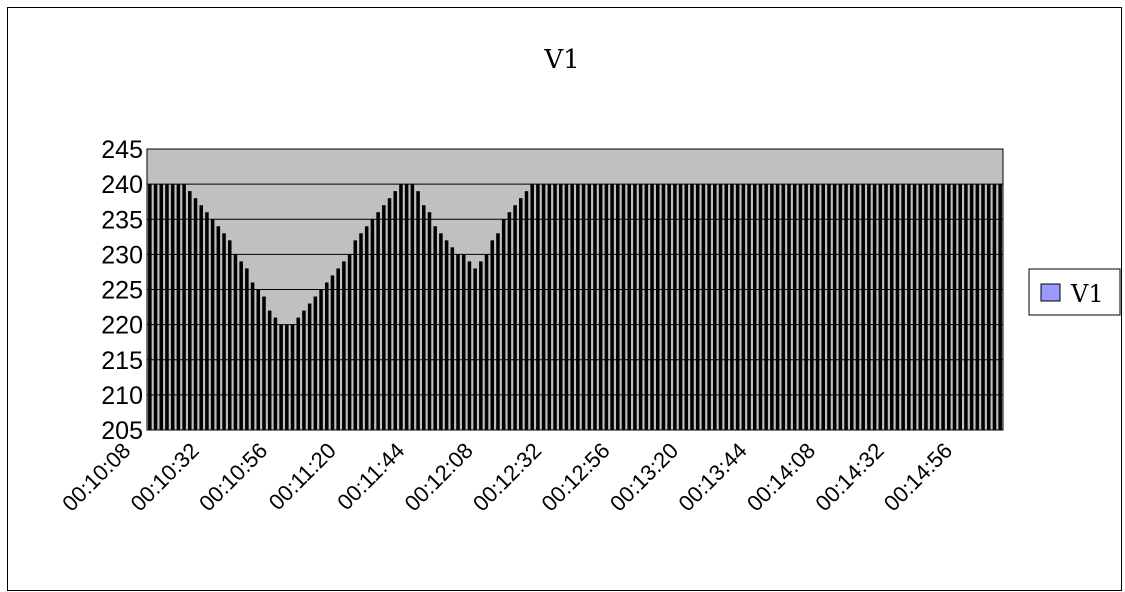 The height and width of the screenshot is (592, 1125). I want to click on y-tick-label: 235, so click(122, 220).